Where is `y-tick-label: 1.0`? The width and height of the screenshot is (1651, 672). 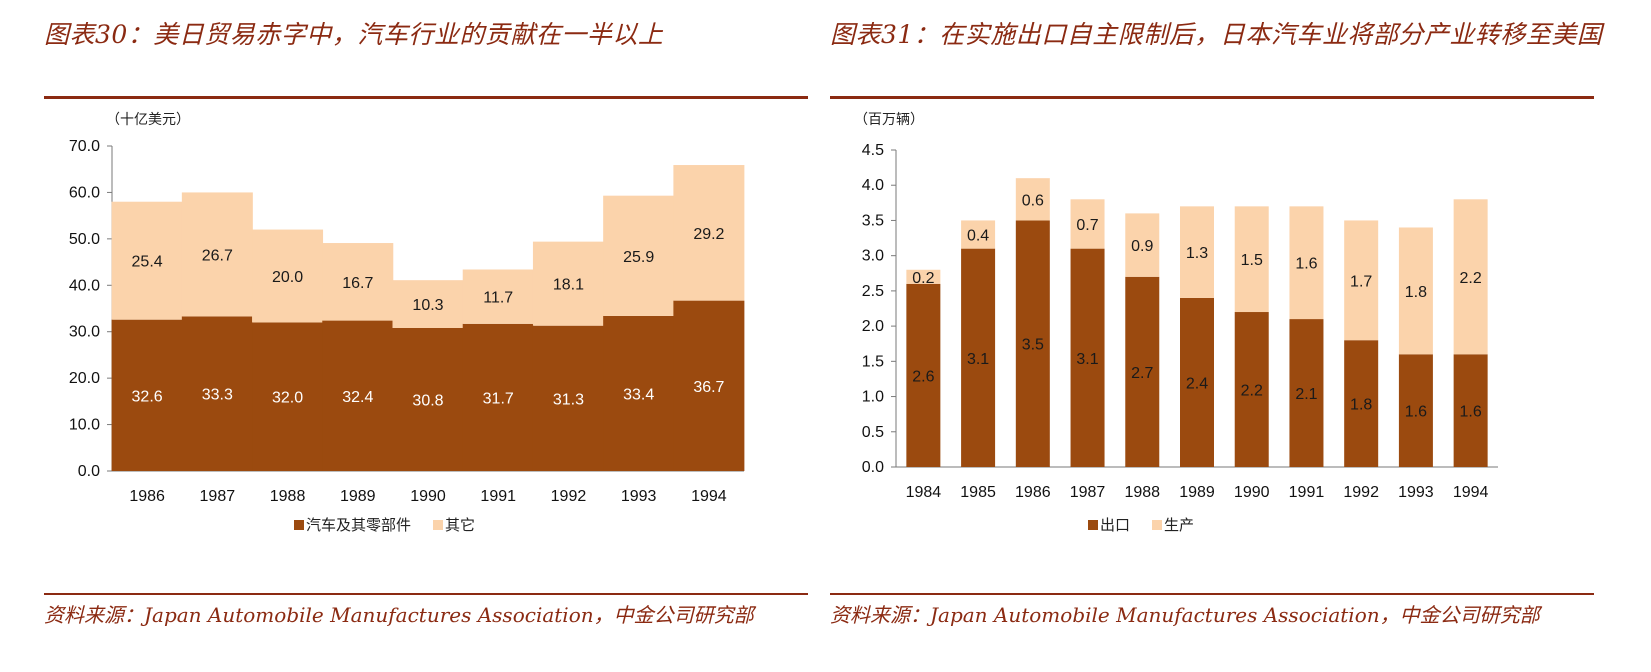 y-tick-label: 1.0 is located at coordinates (873, 397).